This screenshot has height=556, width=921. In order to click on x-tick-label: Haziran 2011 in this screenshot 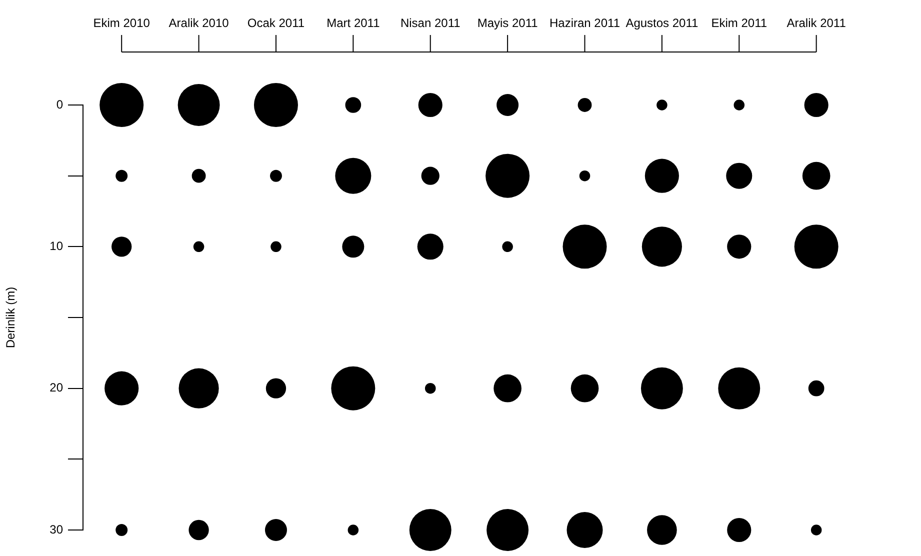, I will do `click(585, 23)`.